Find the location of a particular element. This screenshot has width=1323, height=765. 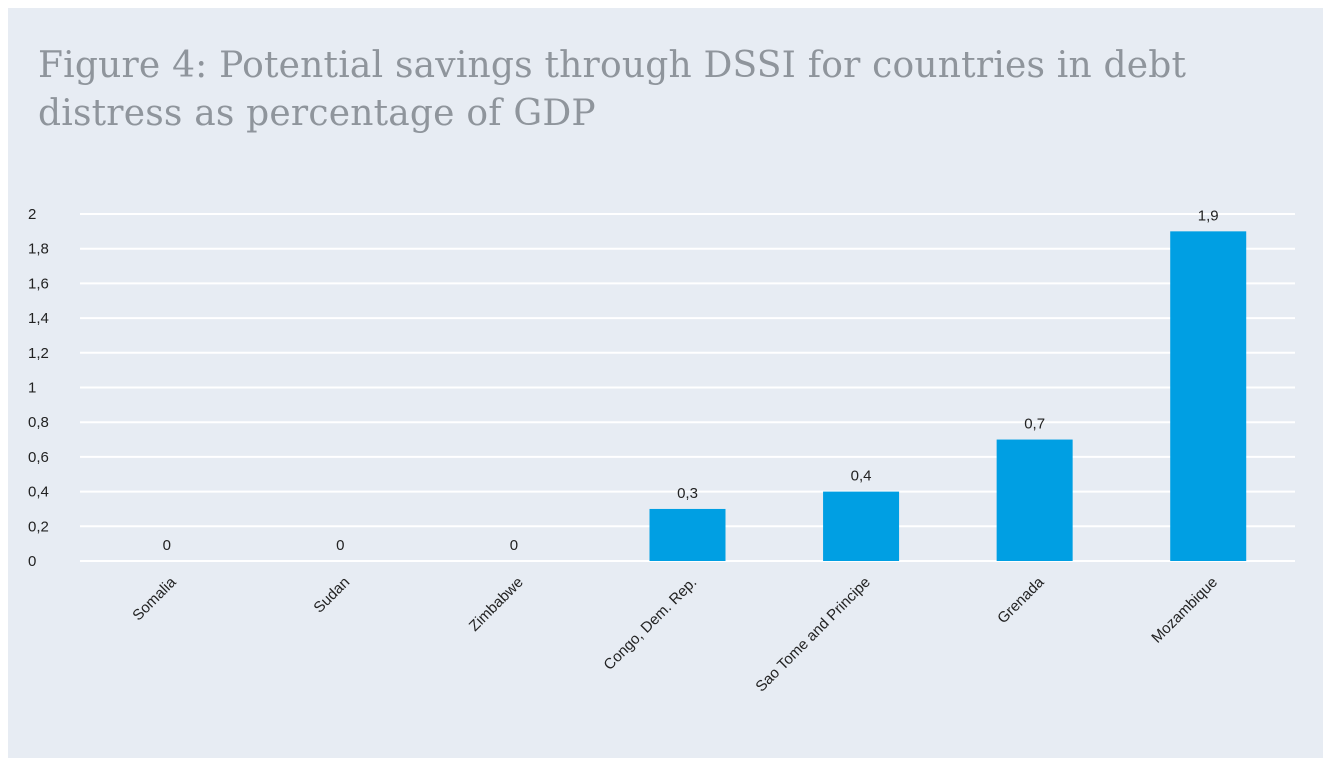

data-label: 0,7 is located at coordinates (1034, 424).